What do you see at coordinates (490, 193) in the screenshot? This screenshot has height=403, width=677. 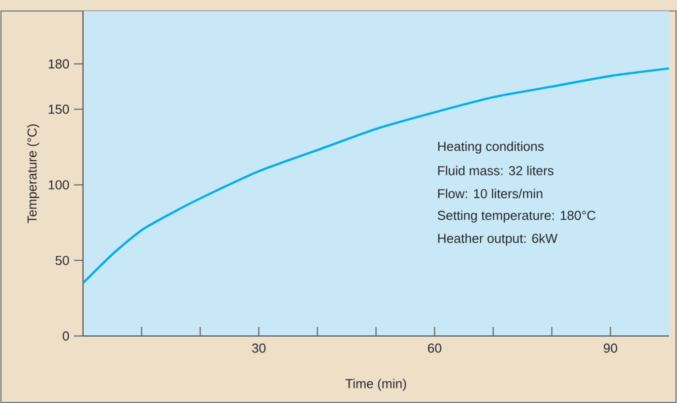 I see `annotation: Flow: 10 liters/min` at bounding box center [490, 193].